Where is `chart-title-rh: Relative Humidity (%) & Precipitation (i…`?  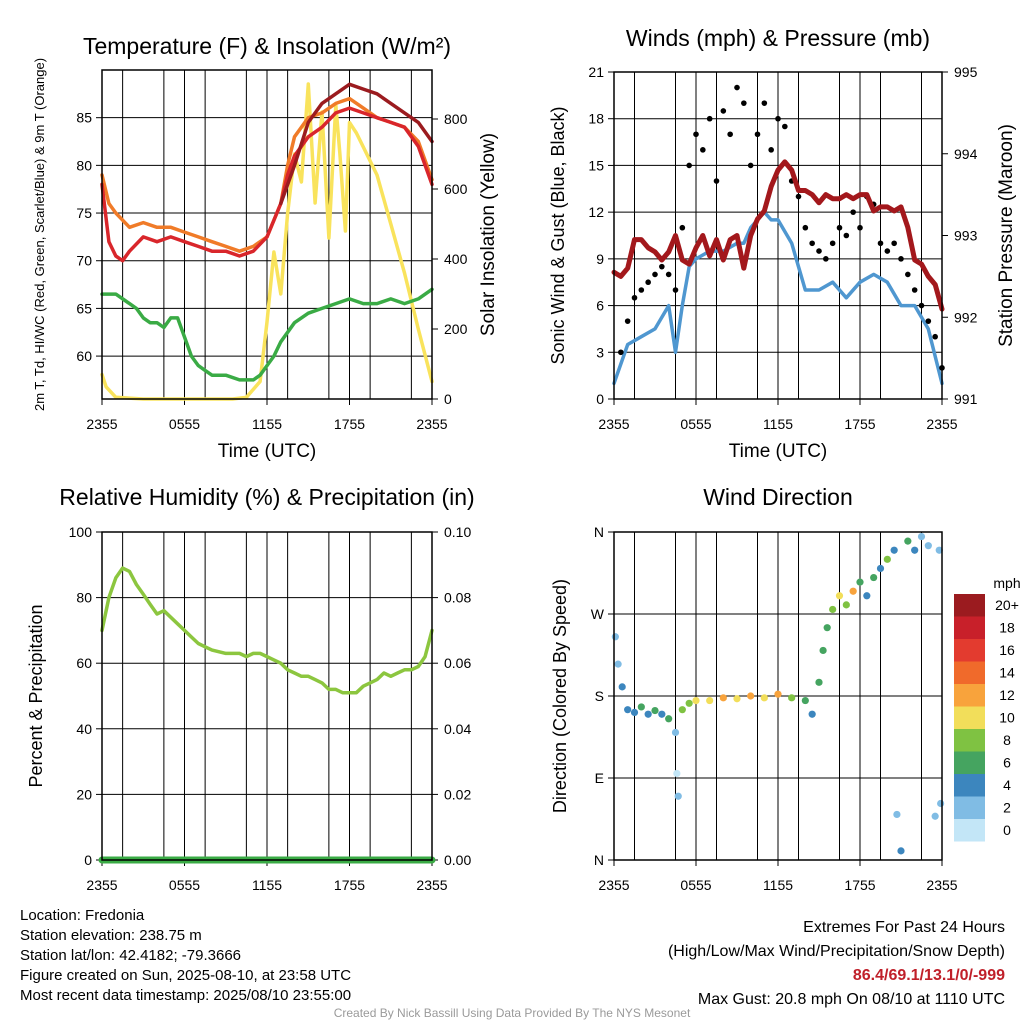
chart-title-rh: Relative Humidity (%) & Precipitation (i… is located at coordinates (266, 497).